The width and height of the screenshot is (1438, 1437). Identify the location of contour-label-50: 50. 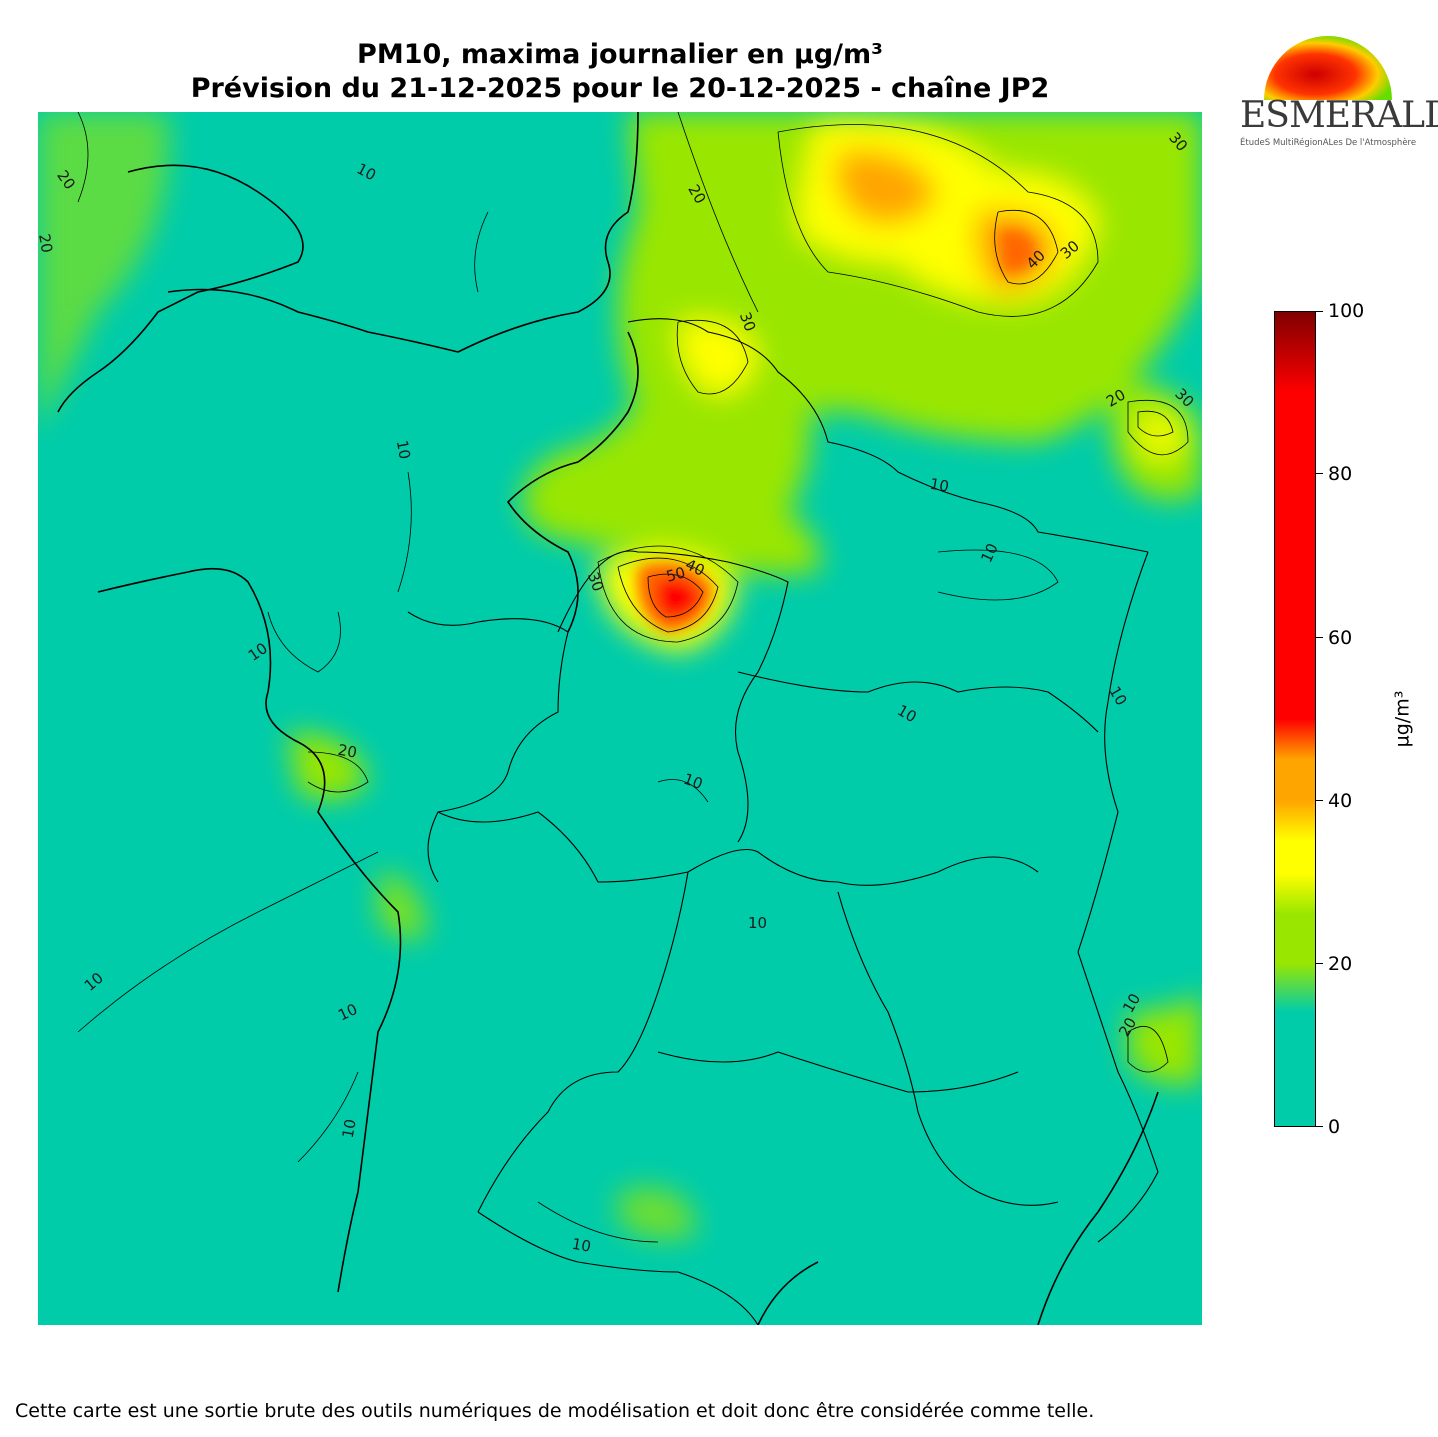
(675, 574).